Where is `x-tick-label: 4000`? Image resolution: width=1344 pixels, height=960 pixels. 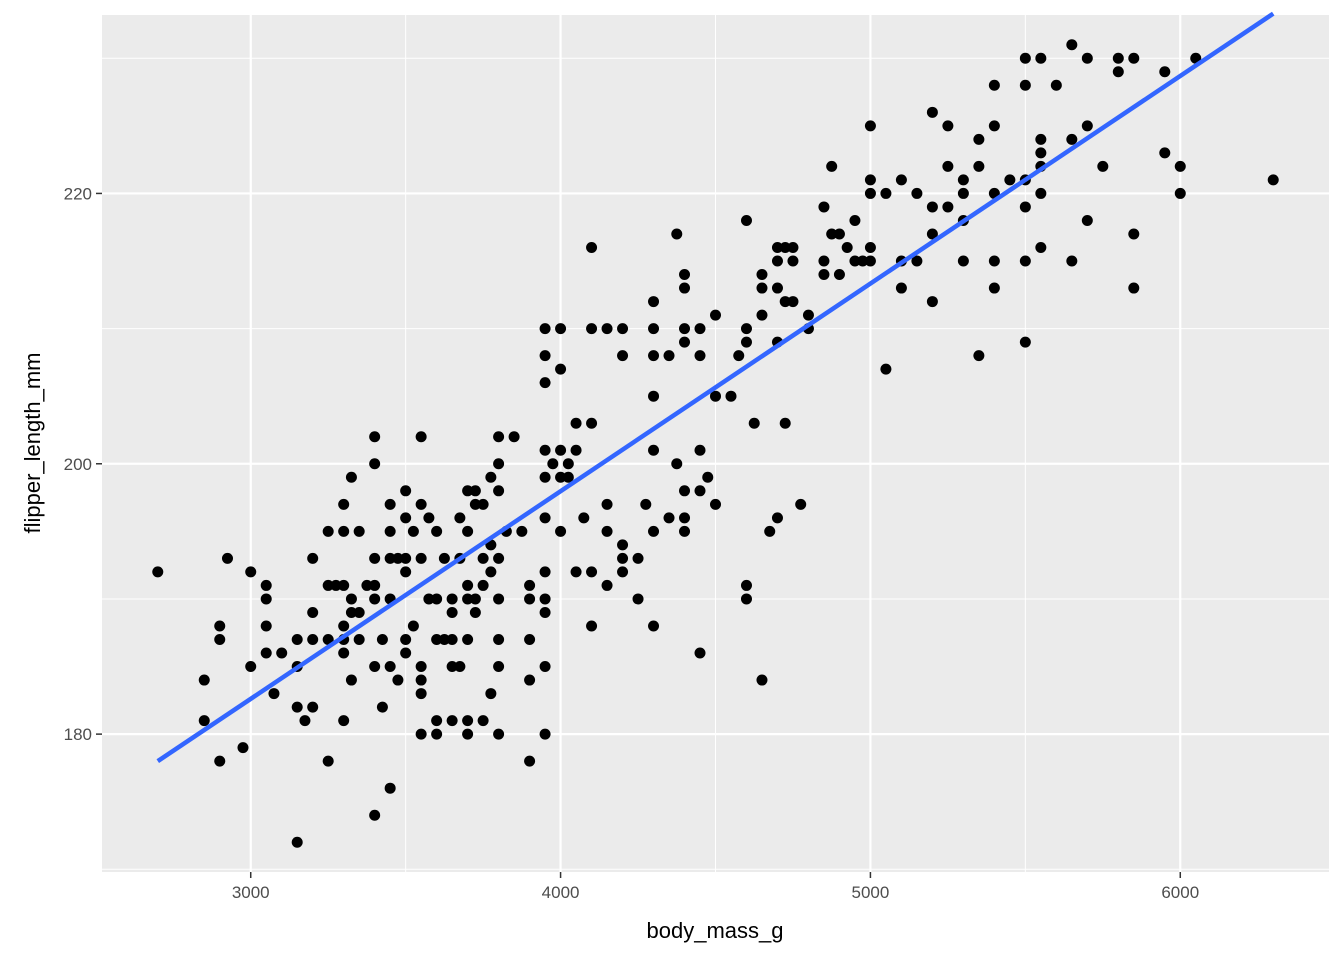 x-tick-label: 4000 is located at coordinates (561, 892).